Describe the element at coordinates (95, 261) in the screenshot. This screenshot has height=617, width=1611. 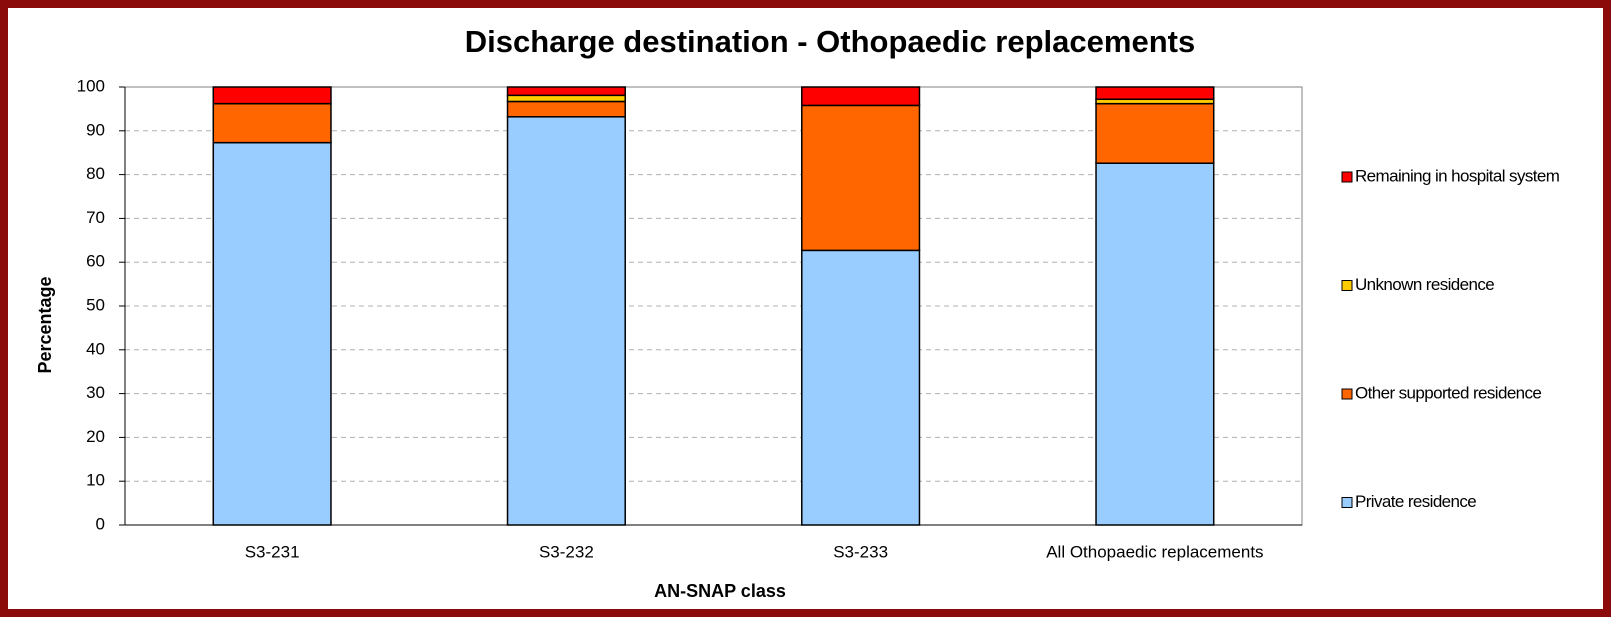
I see `y-tick-label: 60` at that location.